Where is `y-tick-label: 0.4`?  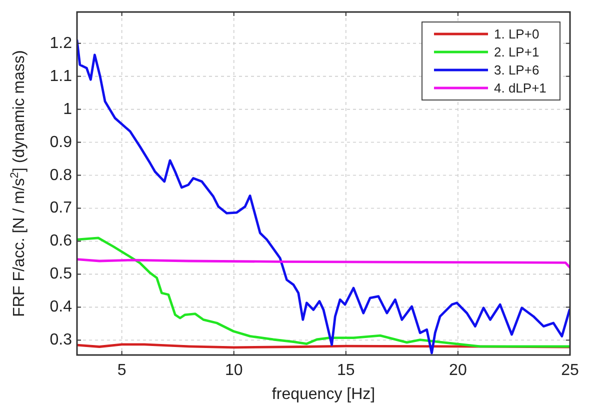 y-tick-label: 0.4 is located at coordinates (61, 307).